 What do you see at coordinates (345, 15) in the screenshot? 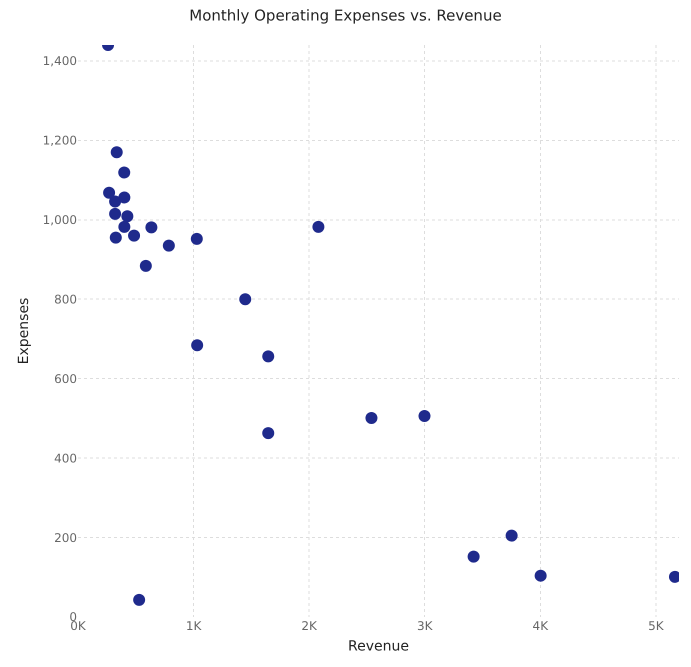
I see `chart-title: Monthly Operating Expenses vs. Revenue` at bounding box center [345, 15].